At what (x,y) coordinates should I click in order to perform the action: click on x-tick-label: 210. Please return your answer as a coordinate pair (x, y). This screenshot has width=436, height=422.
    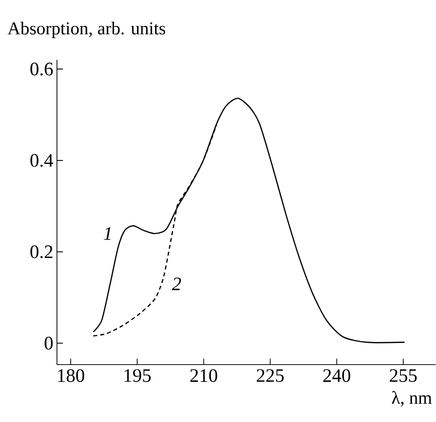
    Looking at the image, I should click on (204, 375).